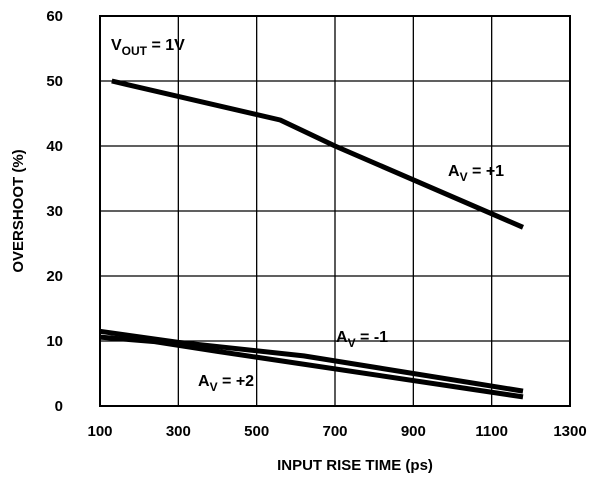 This screenshot has width=604, height=480. Describe the element at coordinates (148, 47) in the screenshot. I see `annotation-label: VOUT = 1V` at that location.